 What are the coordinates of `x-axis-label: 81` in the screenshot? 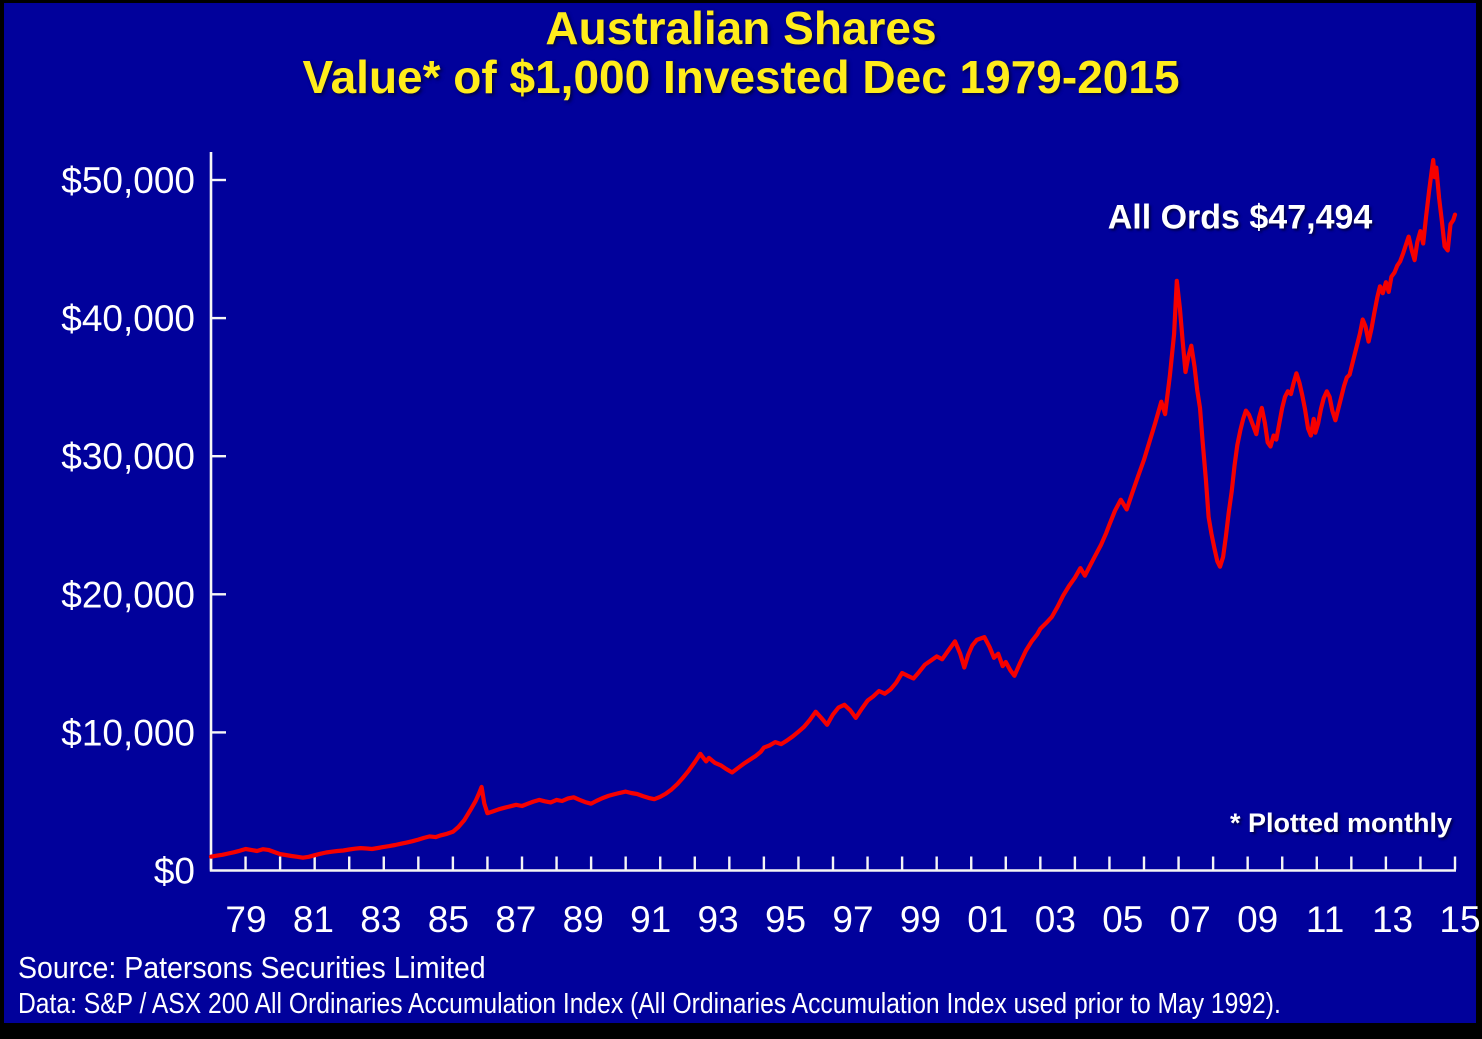 It's located at (313, 919).